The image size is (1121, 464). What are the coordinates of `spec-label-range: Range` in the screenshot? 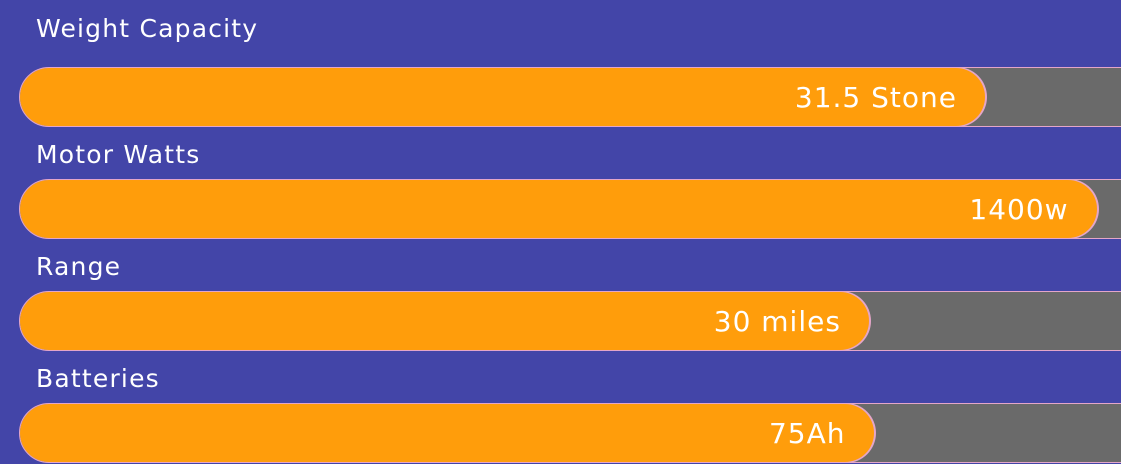 It's located at (79, 266).